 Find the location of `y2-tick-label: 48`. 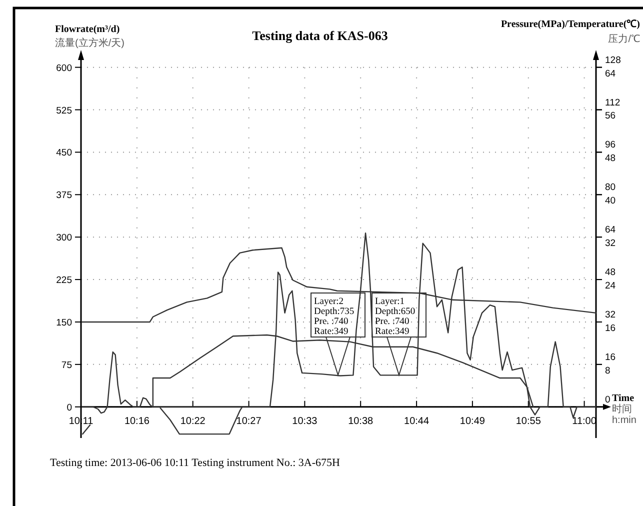

y2-tick-label: 48 is located at coordinates (610, 272).